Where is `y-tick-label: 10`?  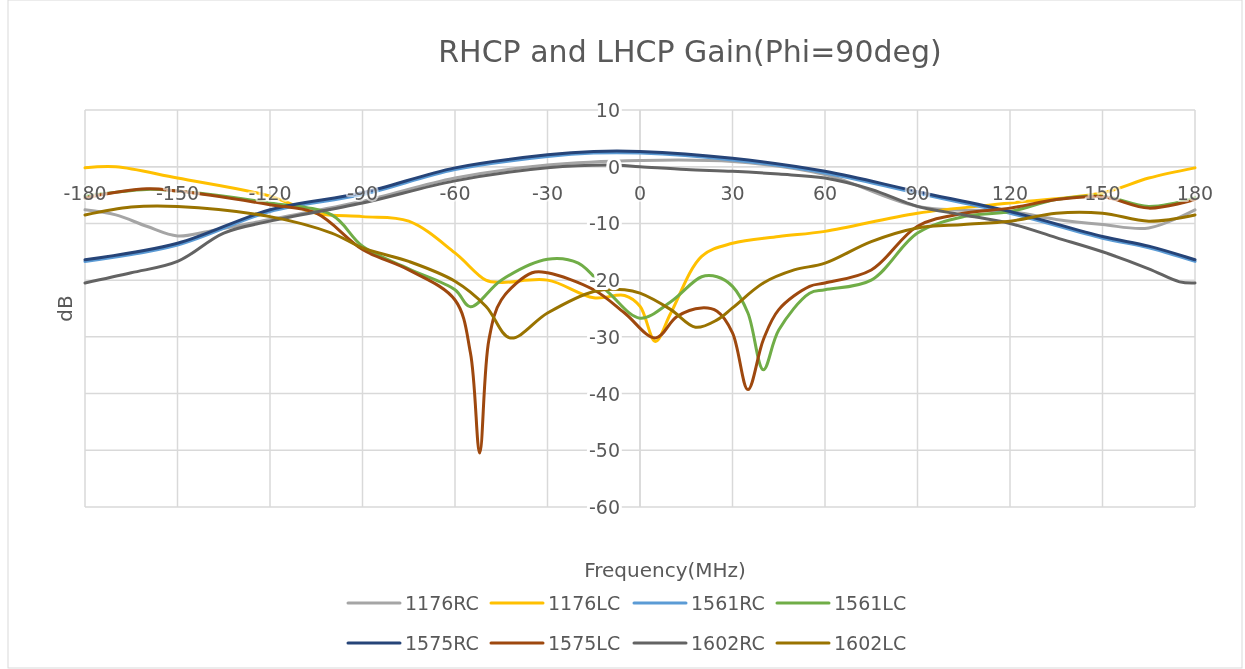 y-tick-label: 10 is located at coordinates (607, 110).